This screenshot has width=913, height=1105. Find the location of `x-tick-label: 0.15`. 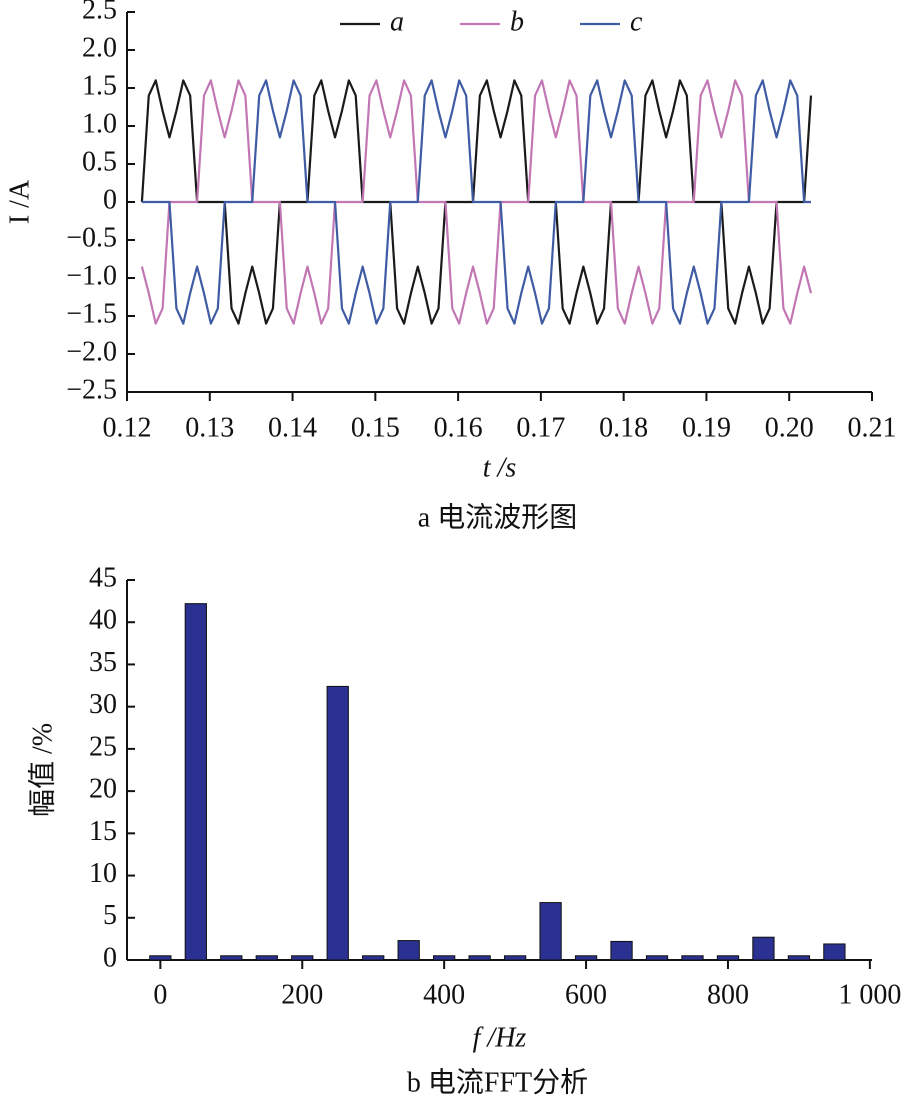

x-tick-label: 0.15 is located at coordinates (375, 427).